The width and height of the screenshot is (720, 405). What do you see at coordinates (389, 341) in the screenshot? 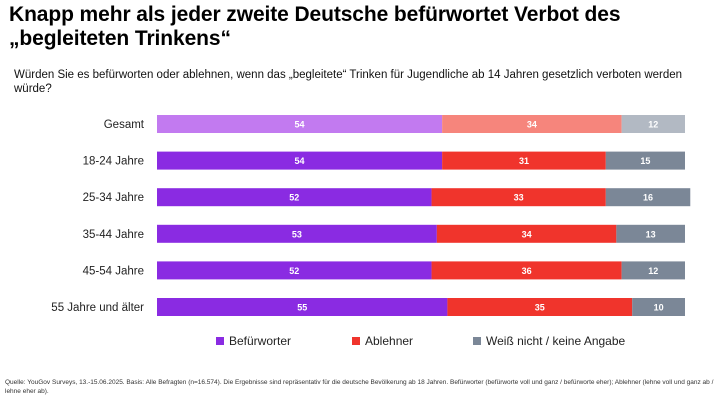
I see `legend-label-ablehner: Ablehner` at bounding box center [389, 341].